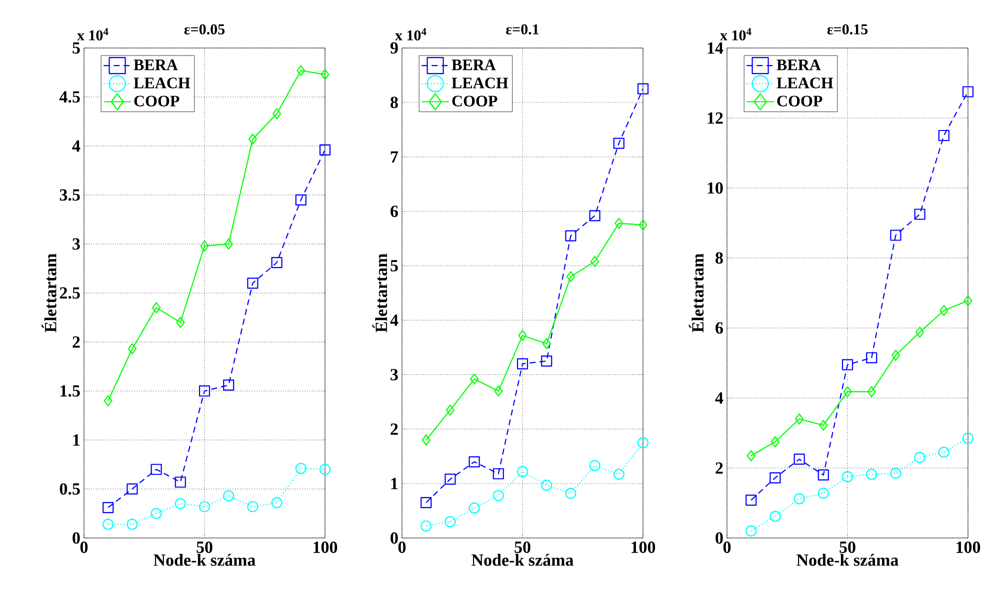 The width and height of the screenshot is (986, 589). What do you see at coordinates (719, 328) in the screenshot?
I see `y-tick-label: 6` at bounding box center [719, 328].